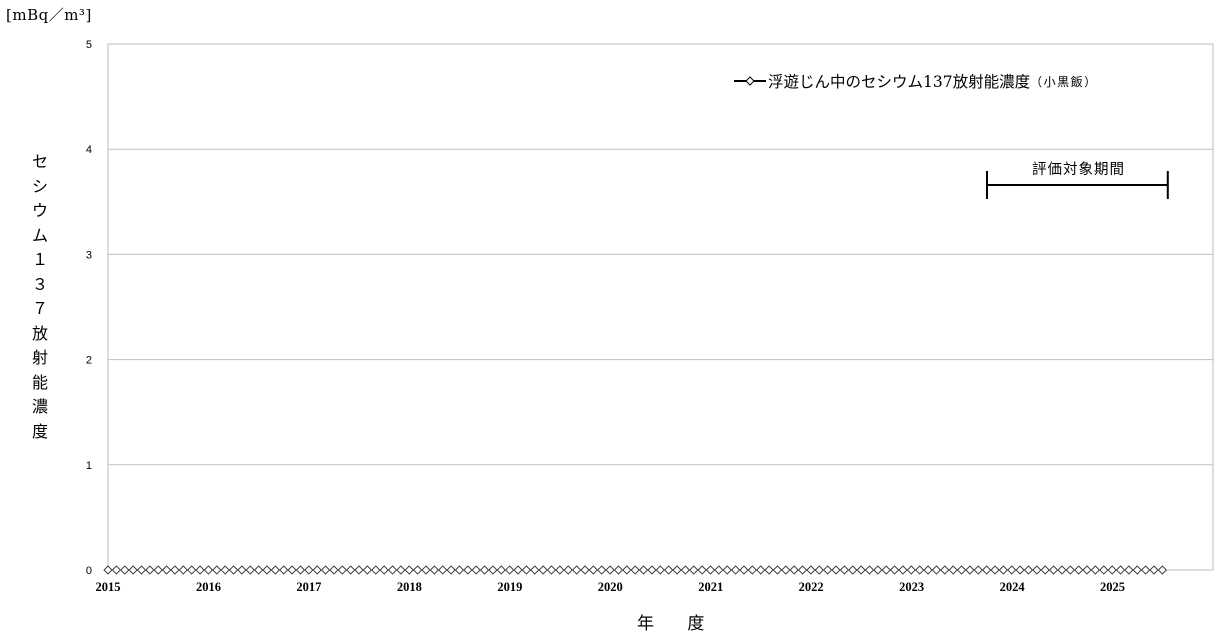 The width and height of the screenshot is (1220, 639). What do you see at coordinates (750, 81) in the screenshot?
I see `legend-marker-icon` at bounding box center [750, 81].